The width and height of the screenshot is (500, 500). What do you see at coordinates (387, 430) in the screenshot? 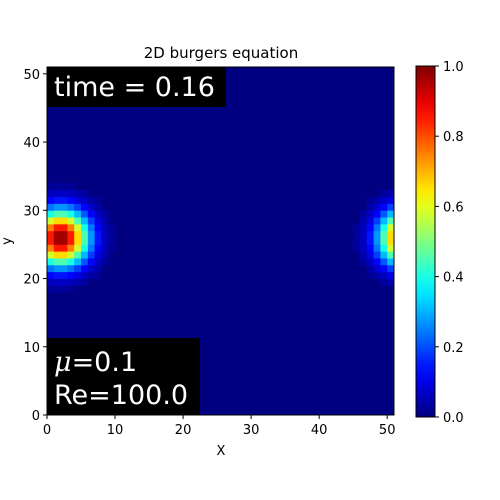
I see `x-tick-label: 50` at bounding box center [387, 430].